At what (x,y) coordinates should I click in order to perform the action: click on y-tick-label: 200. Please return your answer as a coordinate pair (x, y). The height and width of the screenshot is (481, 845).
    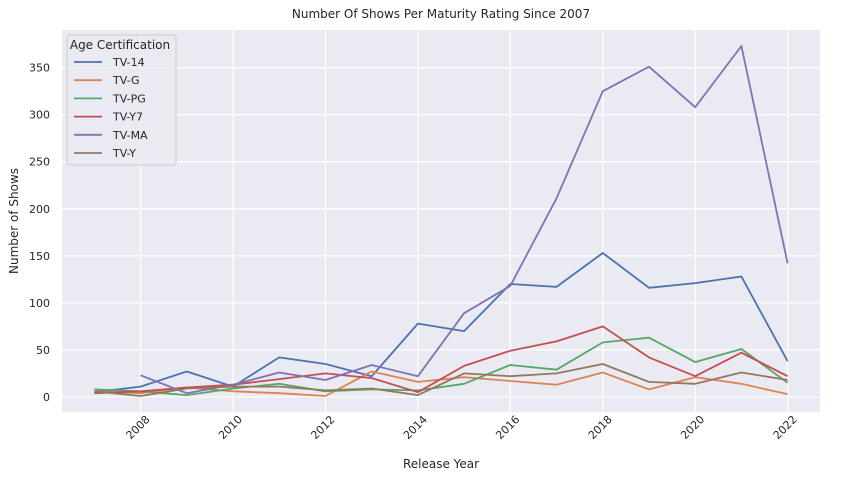
    Looking at the image, I should click on (39, 209).